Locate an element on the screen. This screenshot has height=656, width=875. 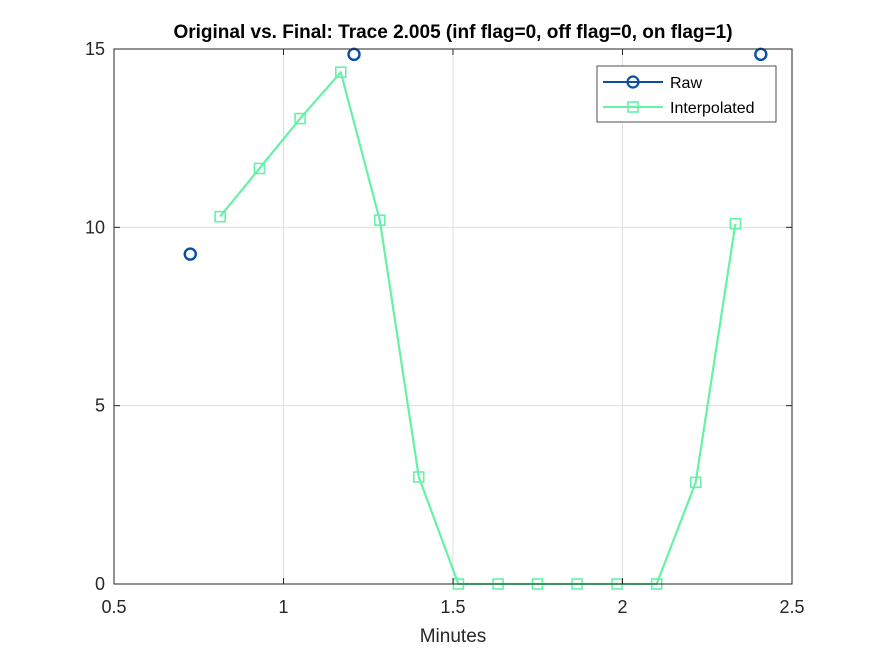
legend-raw-label: Raw is located at coordinates (686, 83).